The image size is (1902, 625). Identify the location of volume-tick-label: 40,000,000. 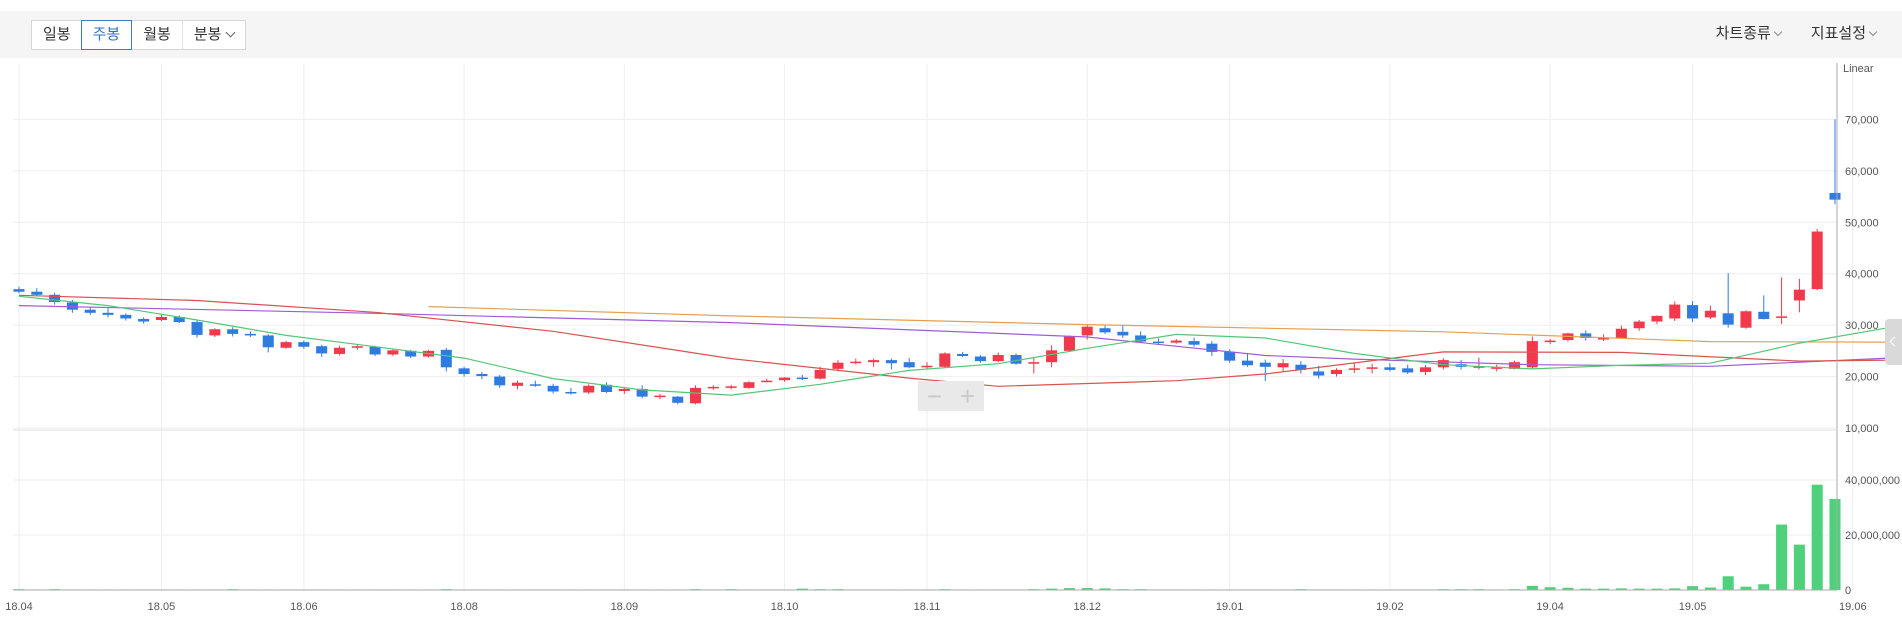
(1872, 481).